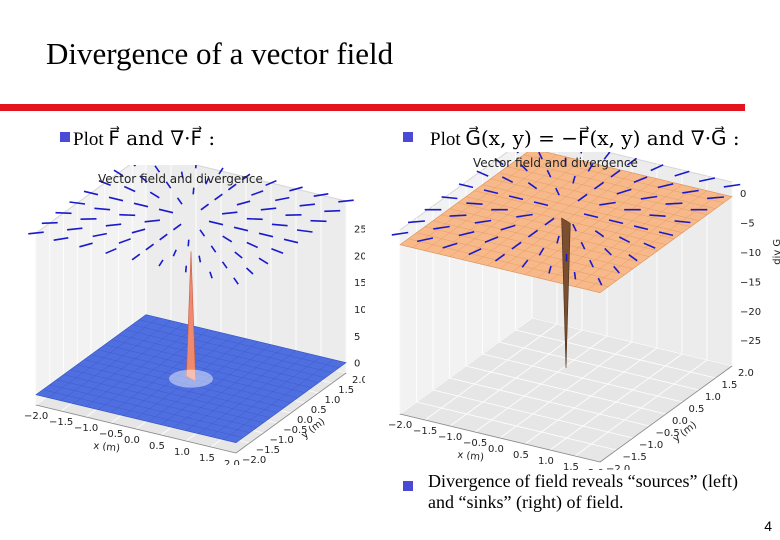  What do you see at coordinates (232, 462) in the screenshot?
I see `x-tick-label: 2.0` at bounding box center [232, 462].